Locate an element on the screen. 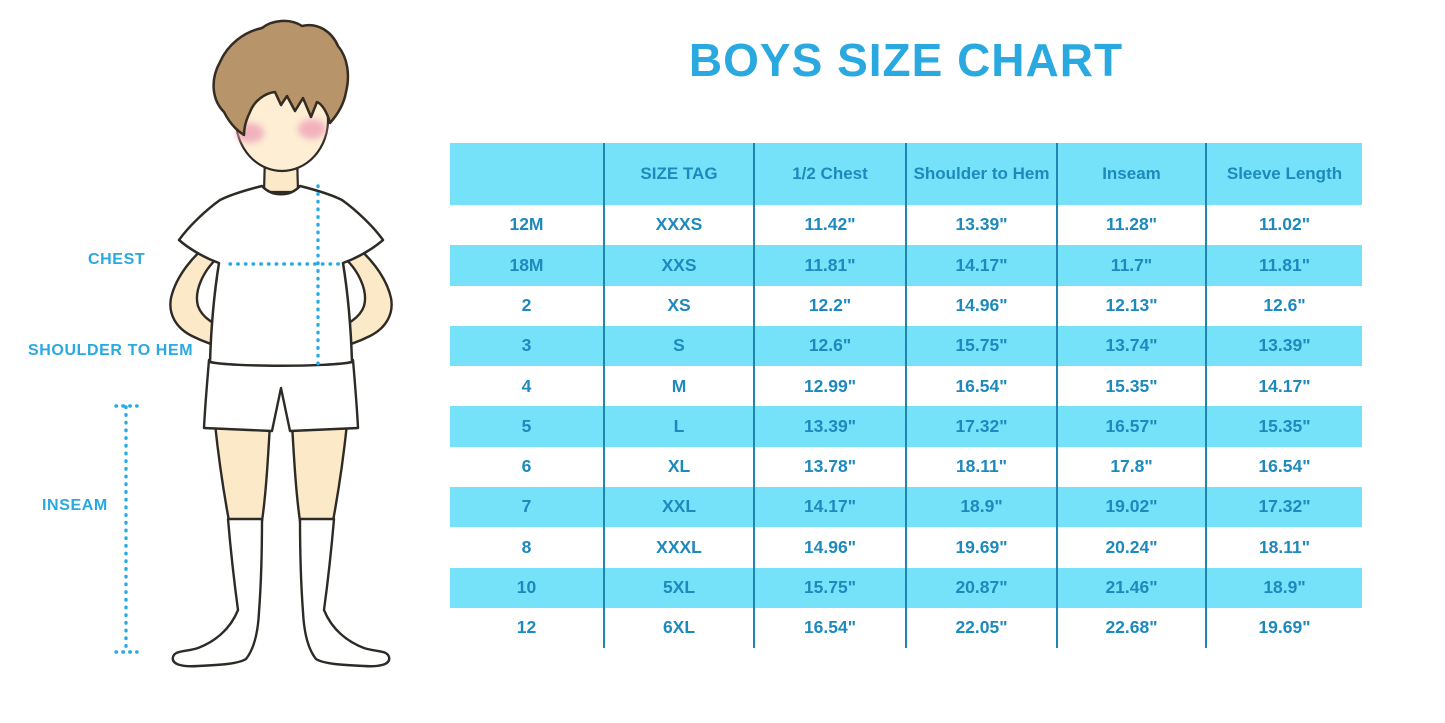 This screenshot has height=723, width=1445. sleeve-length-cell: 11.81" is located at coordinates (1283, 265).